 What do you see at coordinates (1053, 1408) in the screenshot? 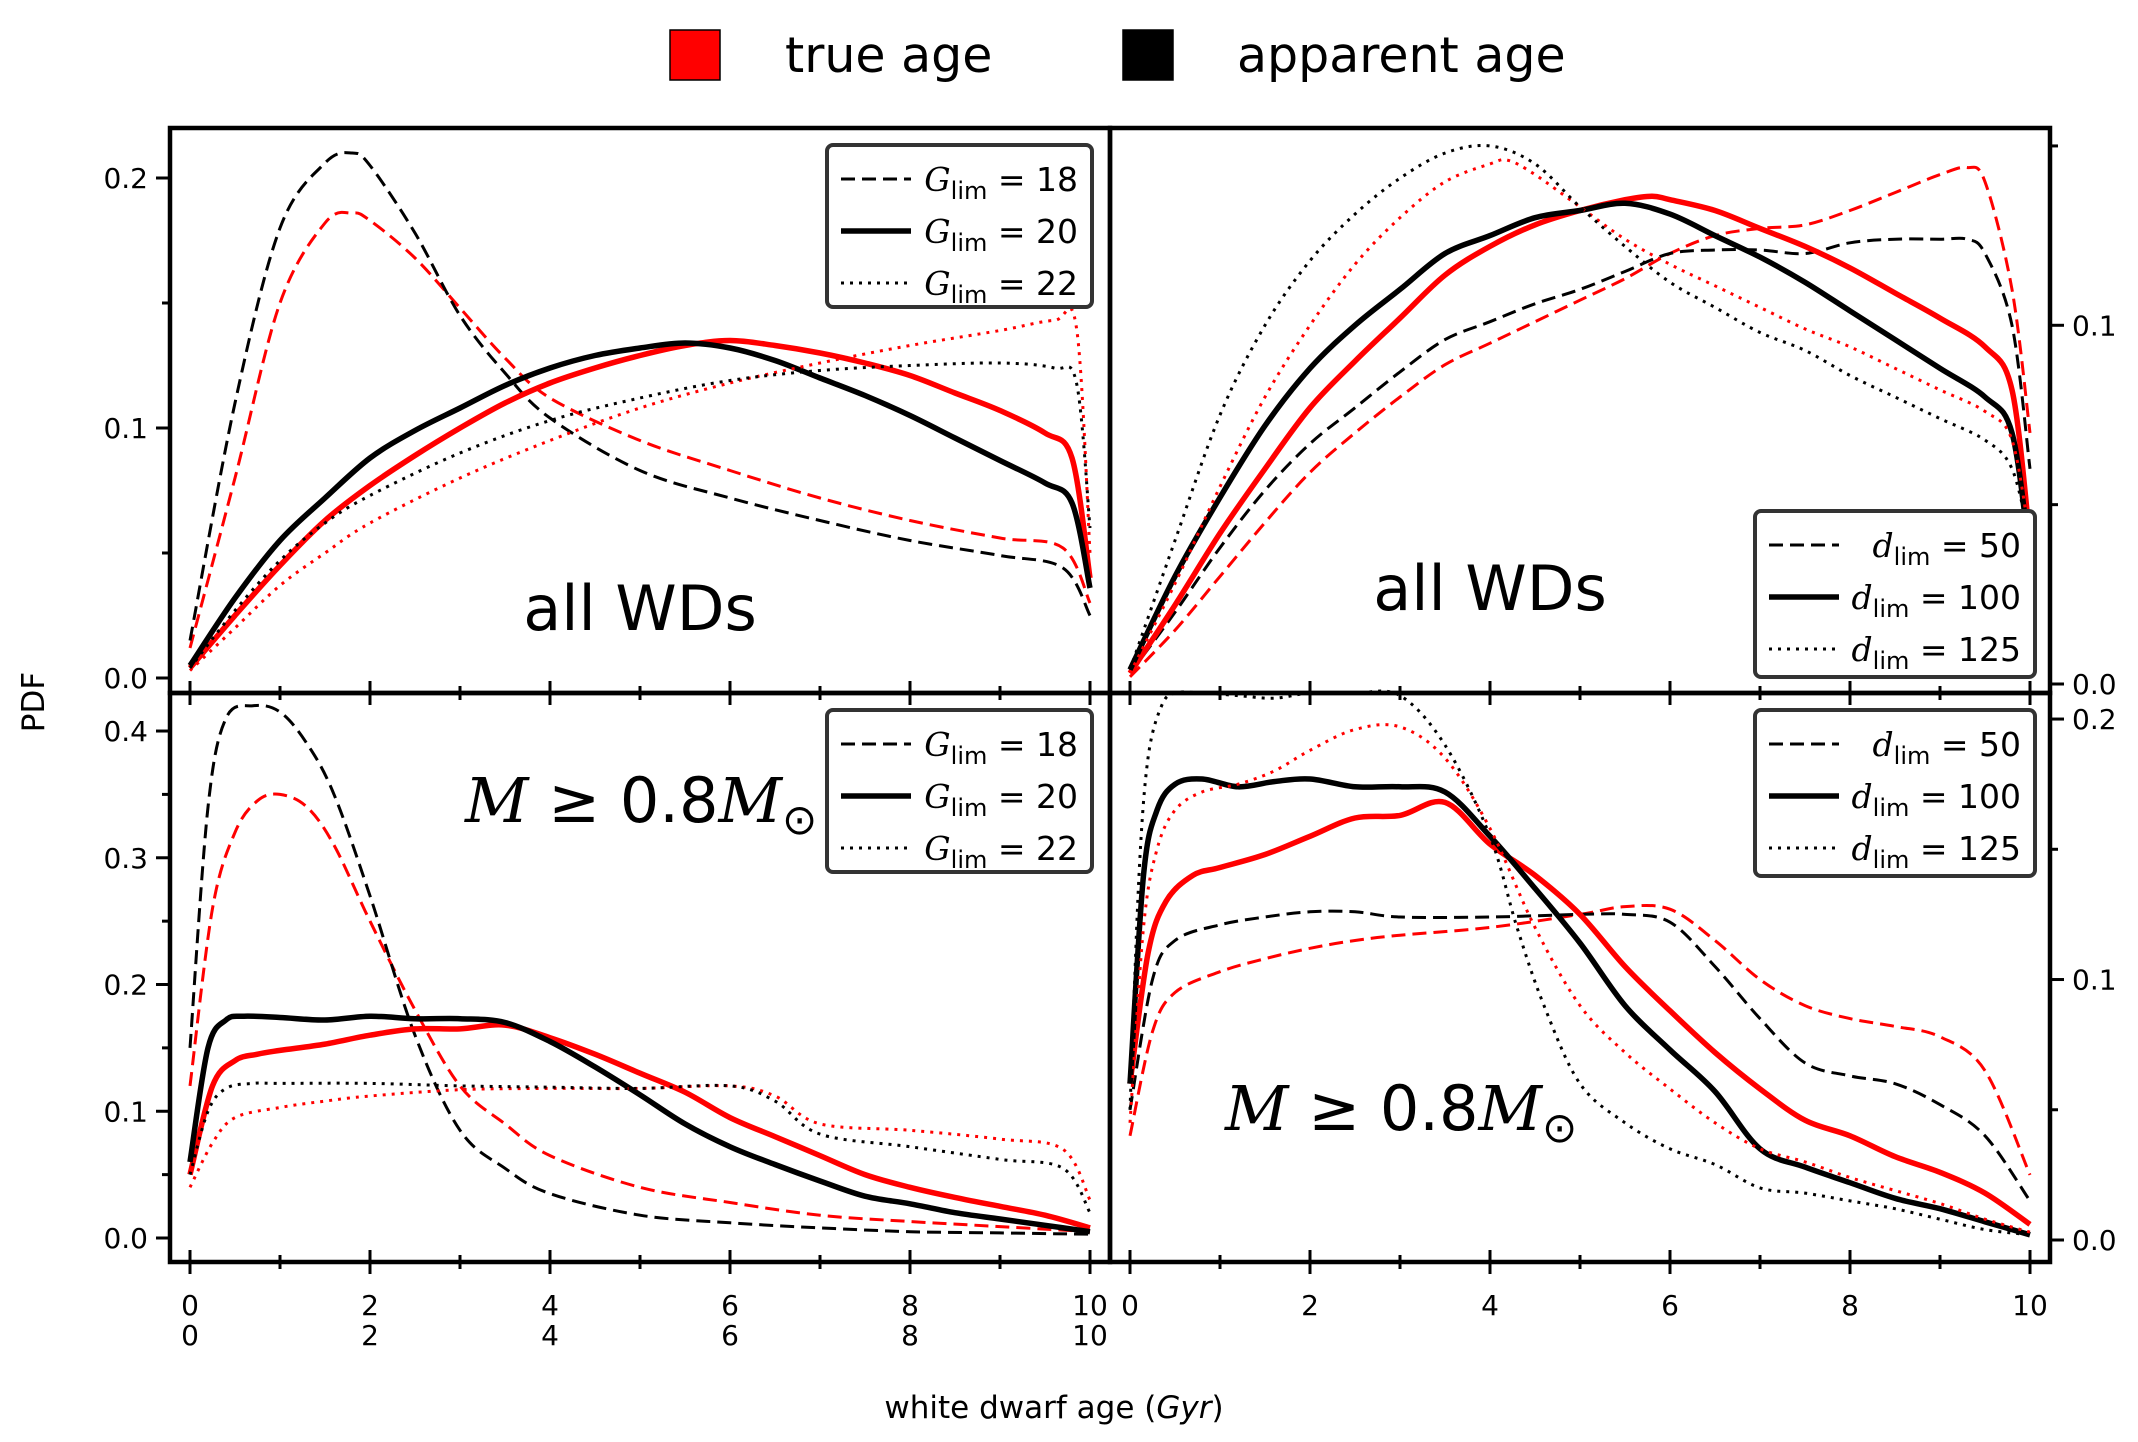
I see `x-axis-title: white dwarf age (Gyr)` at bounding box center [1053, 1408].